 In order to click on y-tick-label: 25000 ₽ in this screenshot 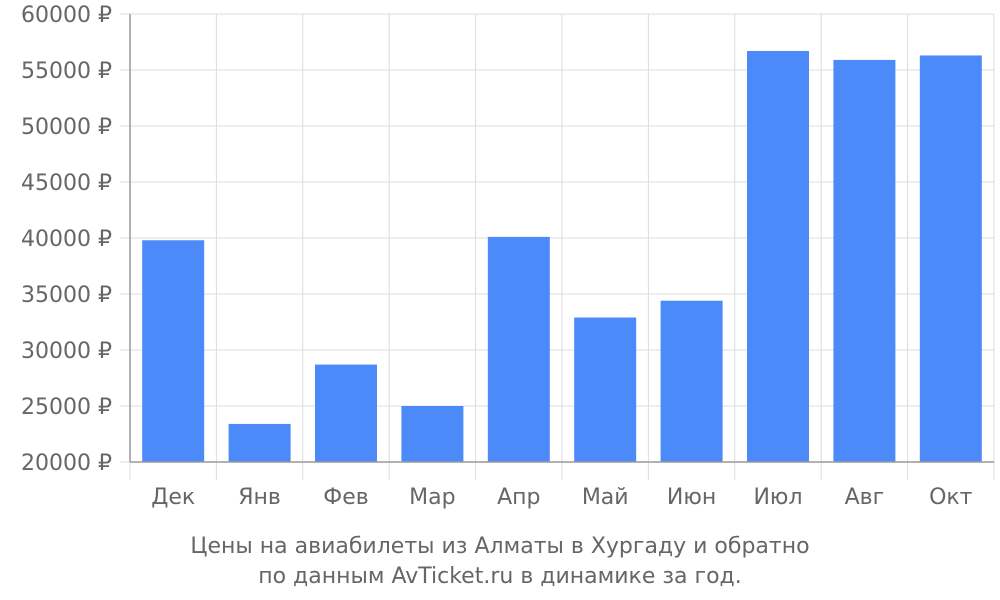, I will do `click(66, 407)`.